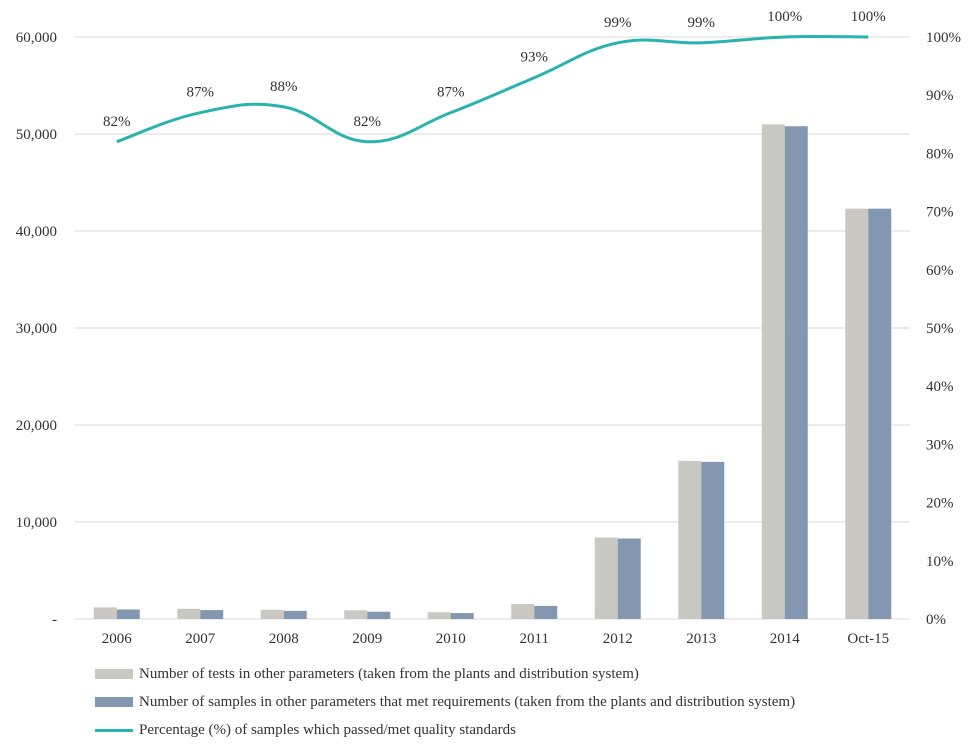 This screenshot has width=969, height=745. What do you see at coordinates (940, 445) in the screenshot?
I see `y-right-tick-label: 30%` at bounding box center [940, 445].